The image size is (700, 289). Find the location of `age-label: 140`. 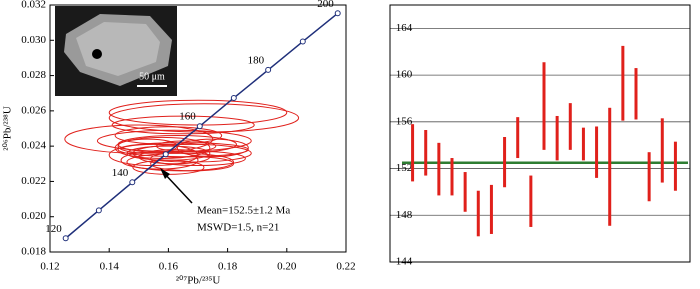

age-label: 140 is located at coordinates (120, 173).